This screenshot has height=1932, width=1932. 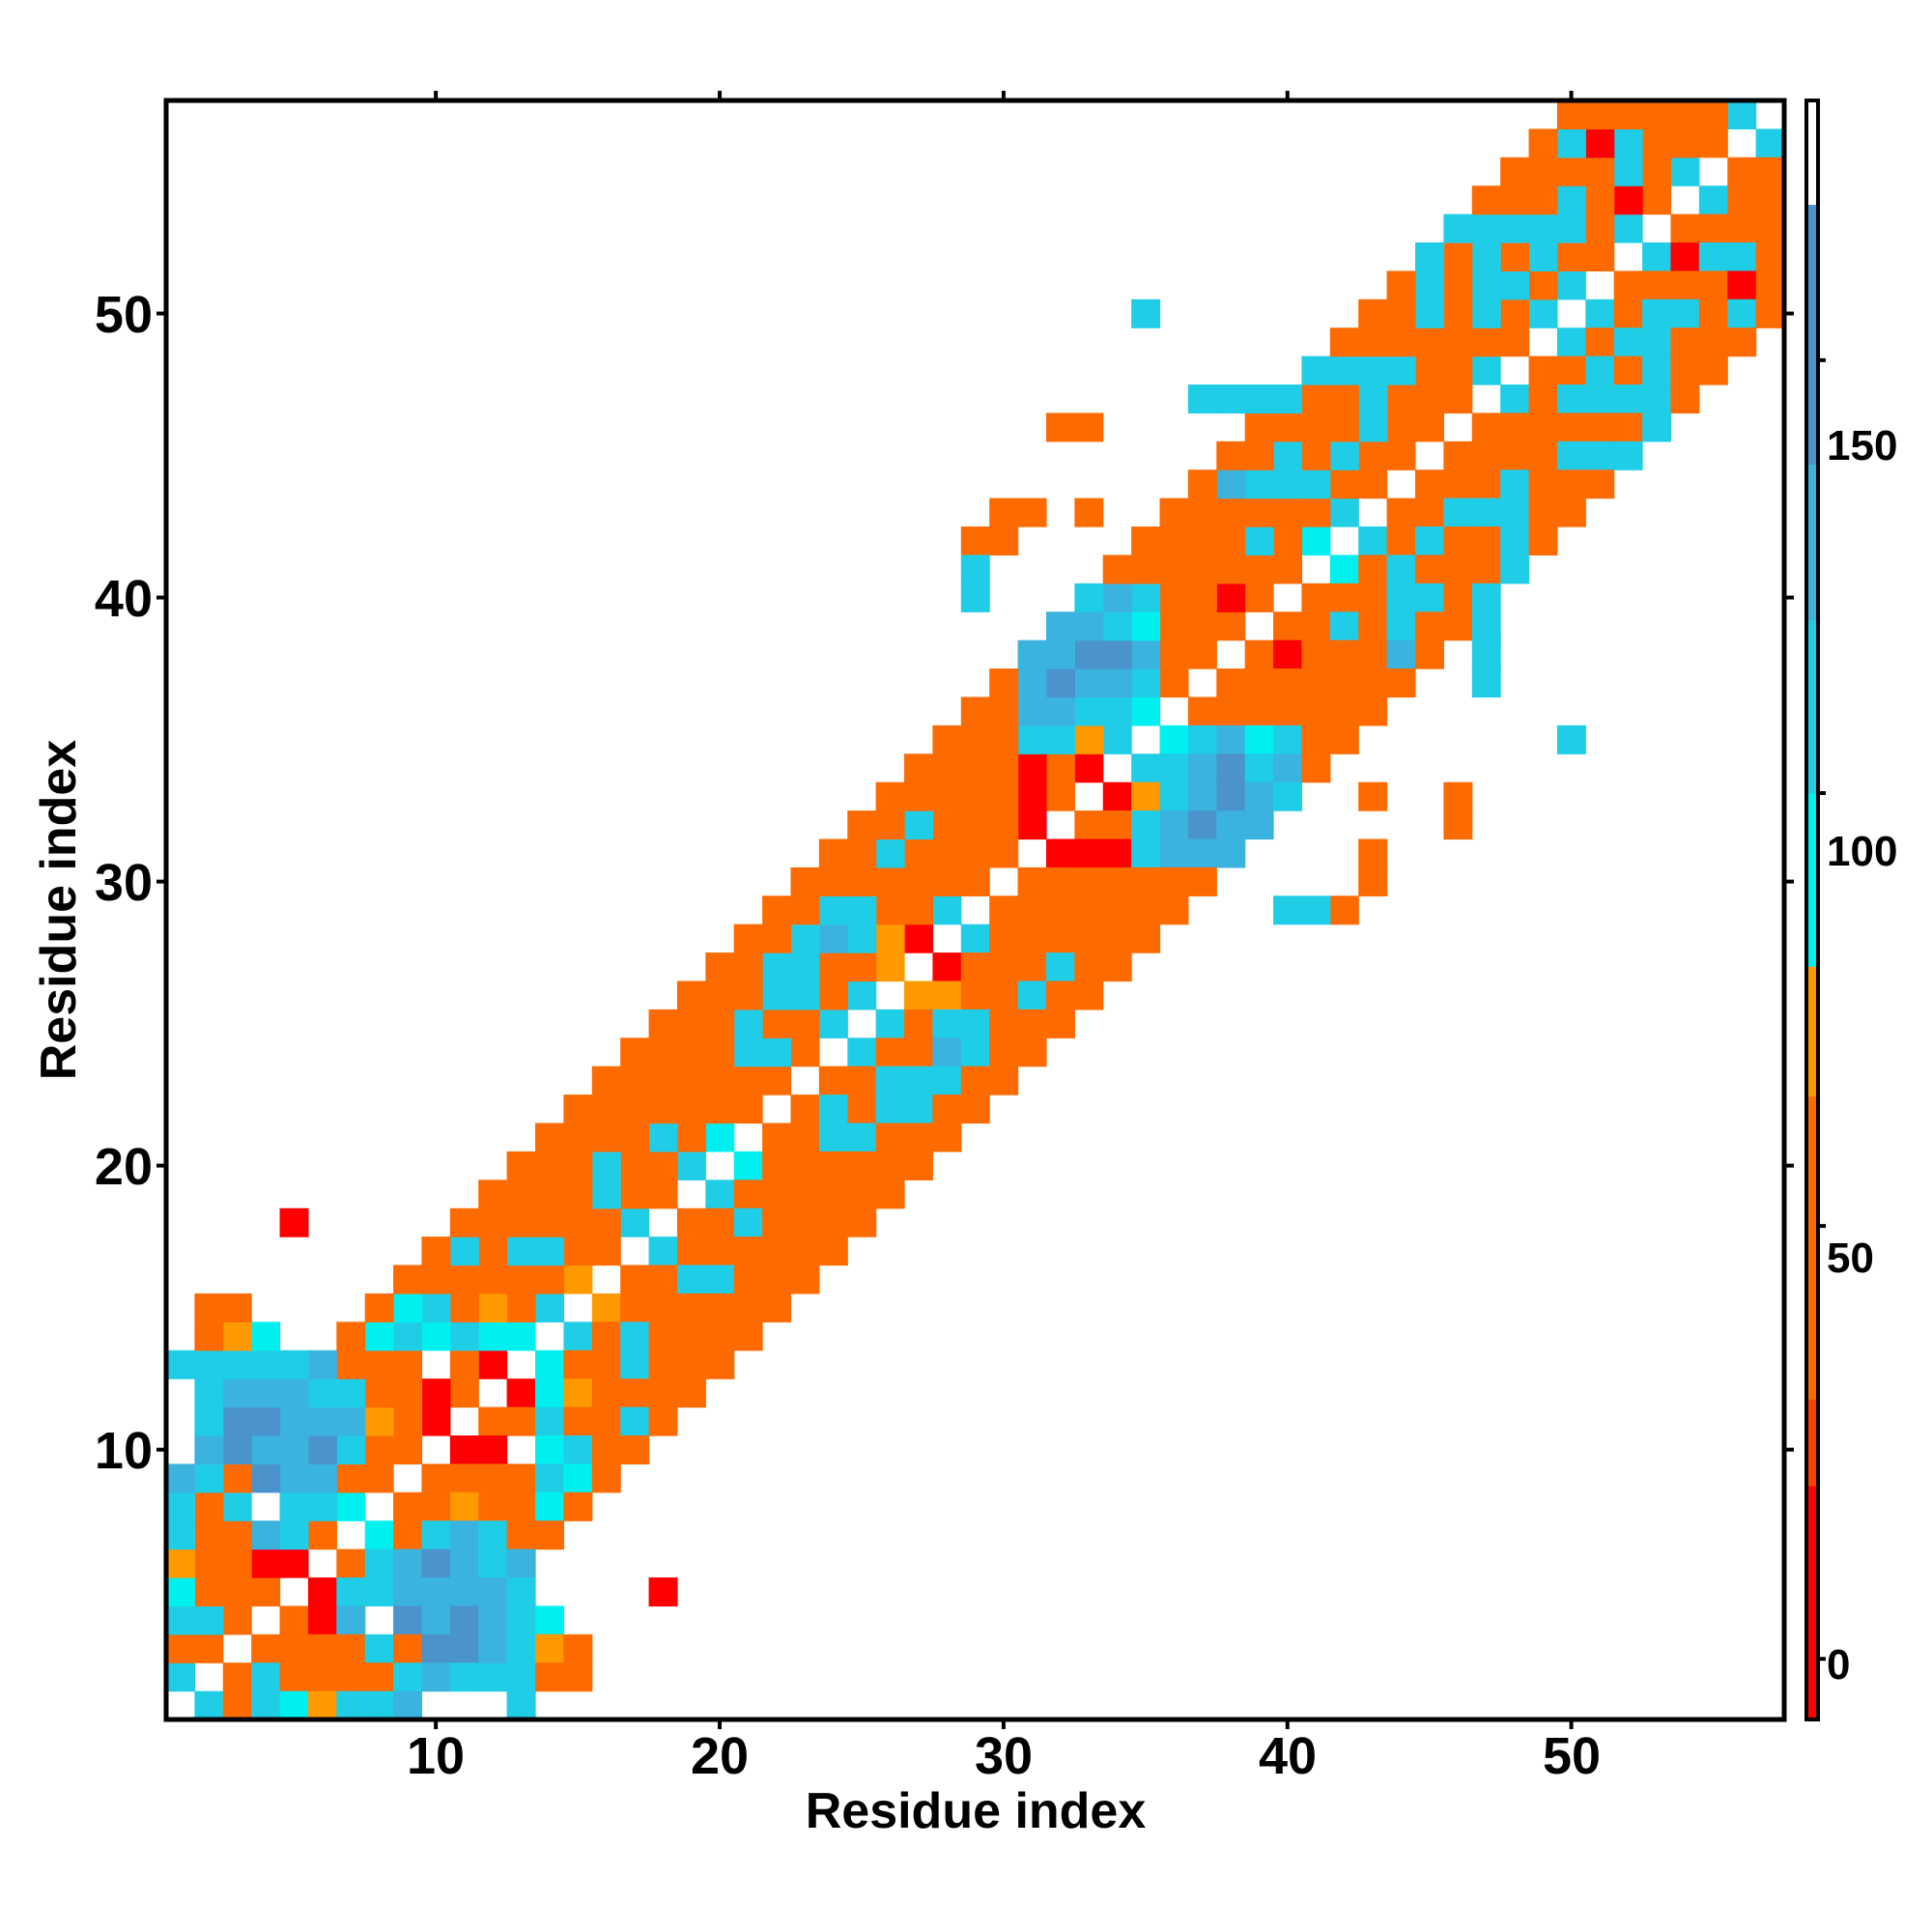 I want to click on y-tick-label-50: 50, so click(x=124, y=315).